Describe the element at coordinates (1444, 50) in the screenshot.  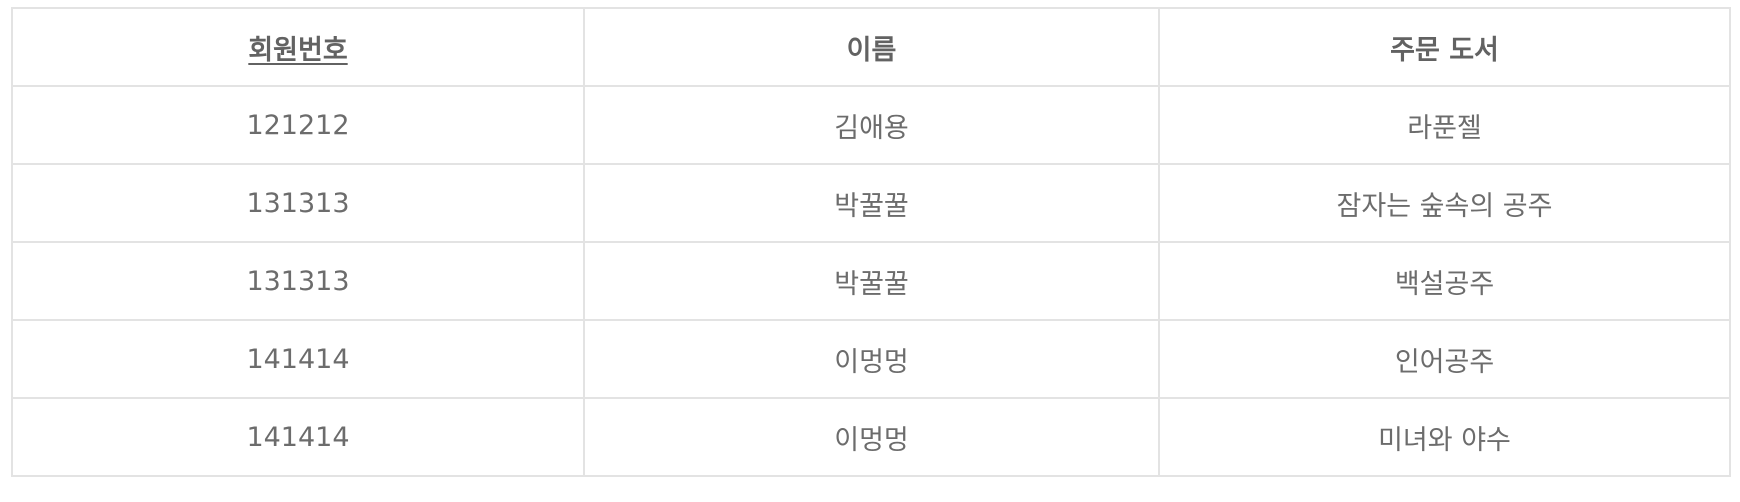
I see `header-ordered-book-label: 주문 도서` at that location.